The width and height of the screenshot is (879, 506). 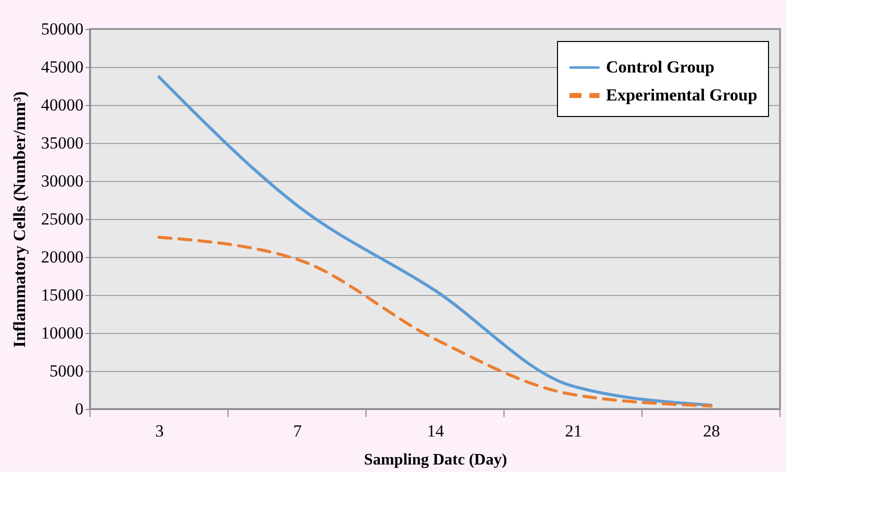 What do you see at coordinates (297, 431) in the screenshot?
I see `x-tick-label: 7` at bounding box center [297, 431].